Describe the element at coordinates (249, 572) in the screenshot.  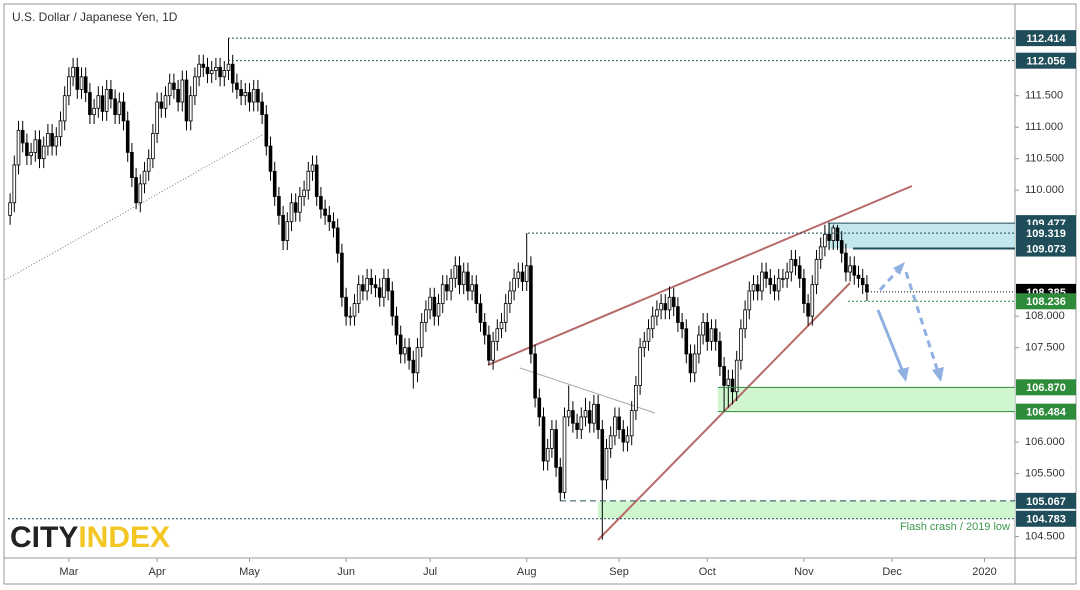
I see `x-tick-label: May` at that location.